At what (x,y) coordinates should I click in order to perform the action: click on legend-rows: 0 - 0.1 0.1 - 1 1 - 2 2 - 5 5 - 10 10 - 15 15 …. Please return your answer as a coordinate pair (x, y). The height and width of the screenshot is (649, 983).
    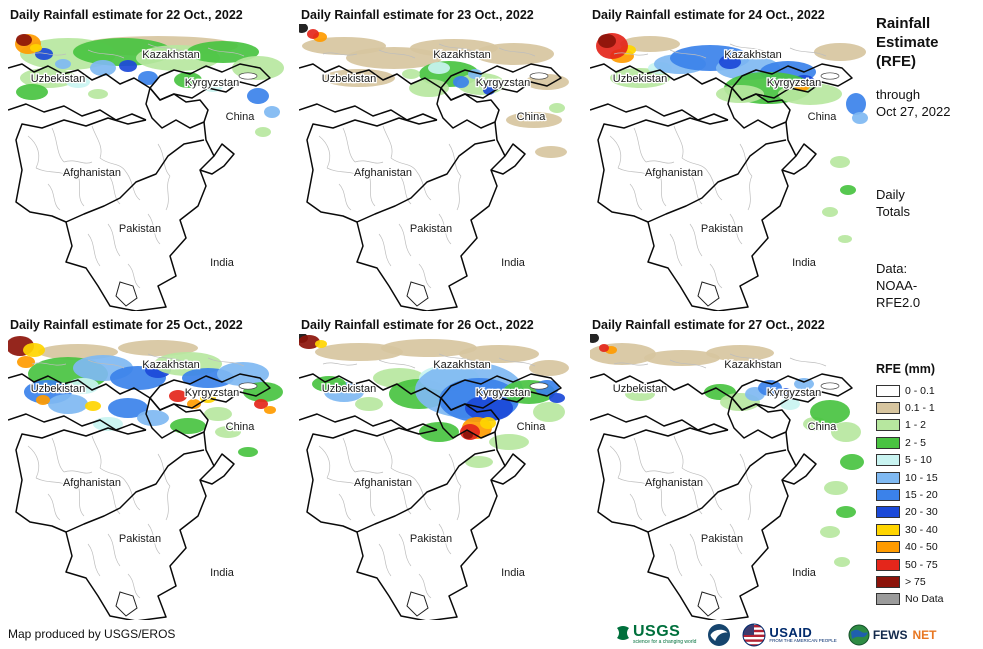
    Looking at the image, I should click on (910, 495).